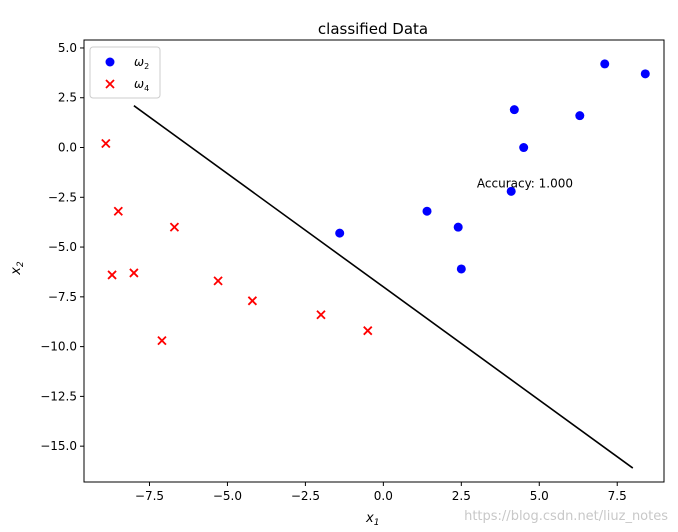 This screenshot has height=532, width=678. I want to click on legend-frame, so click(125, 72).